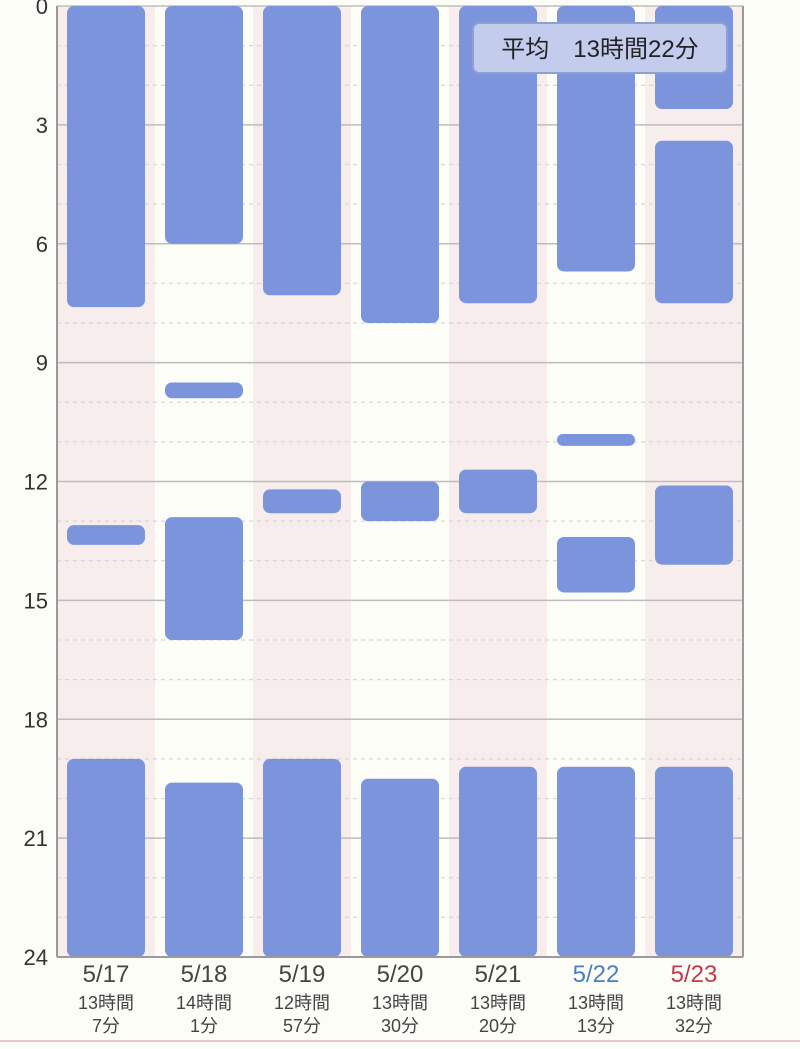 This screenshot has height=1049, width=800. What do you see at coordinates (302, 974) in the screenshot?
I see `x-tick-label: 5/19` at bounding box center [302, 974].